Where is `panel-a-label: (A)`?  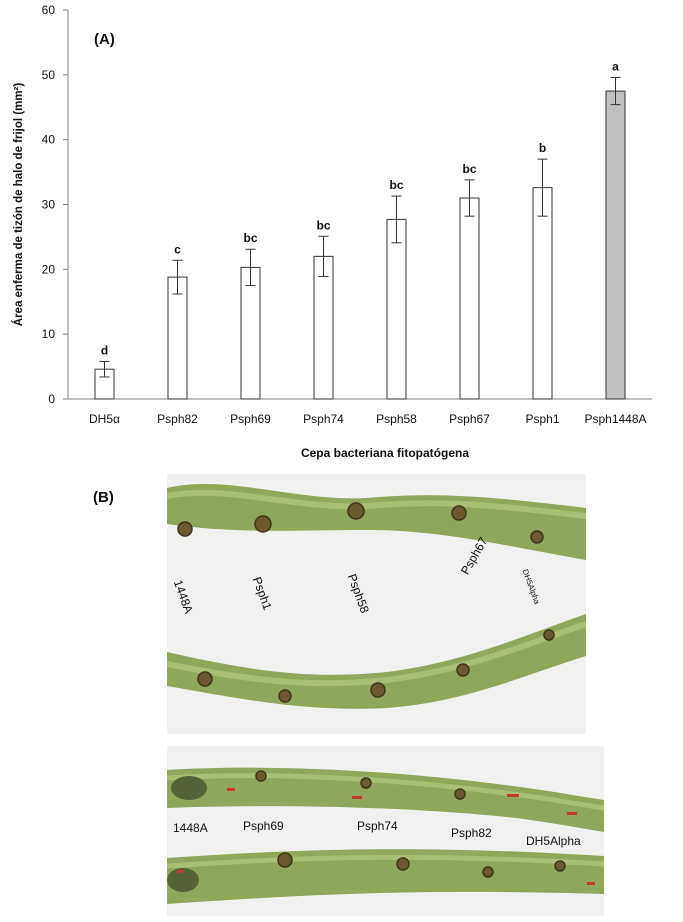
panel-a-label: (A) is located at coordinates (104, 39).